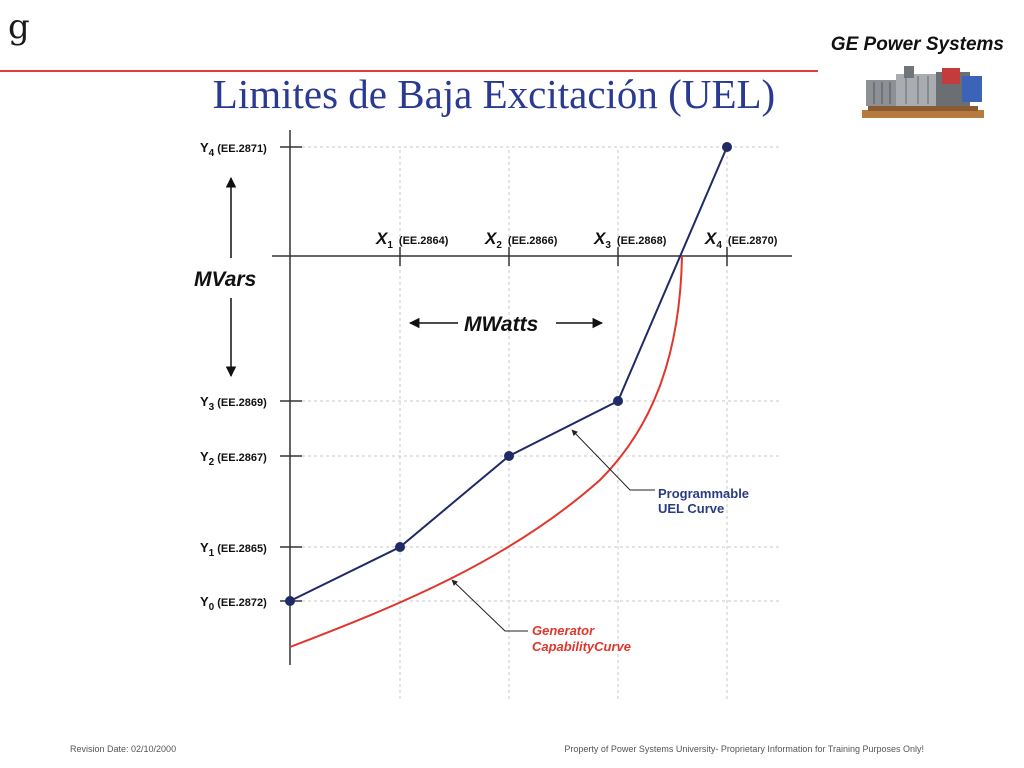  Describe the element at coordinates (412, 240) in the screenshot. I see `x1-label: X1 (EE.2864)` at that location.